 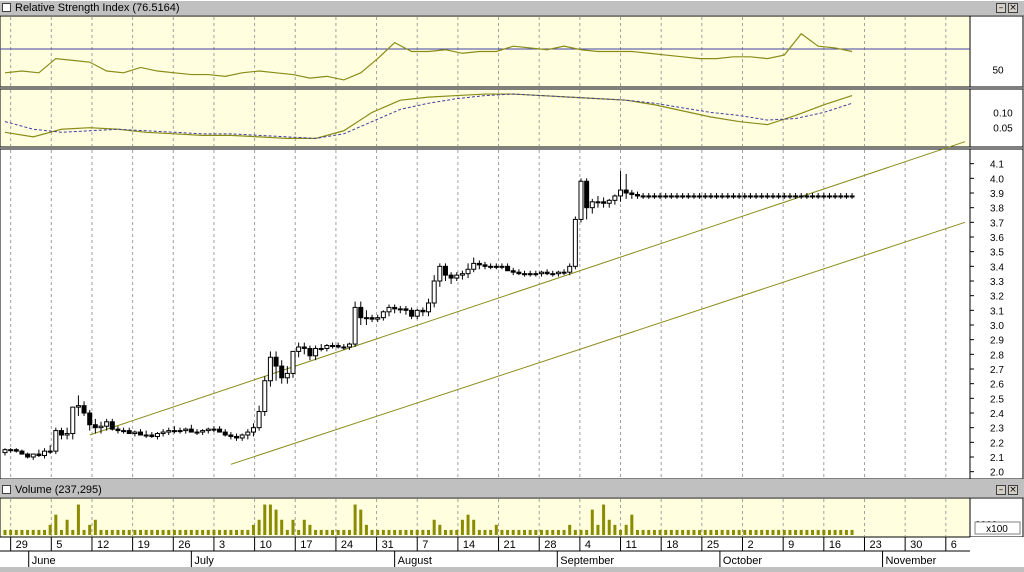 I want to click on price-ytick-label: 4.1, so click(x=997, y=165).